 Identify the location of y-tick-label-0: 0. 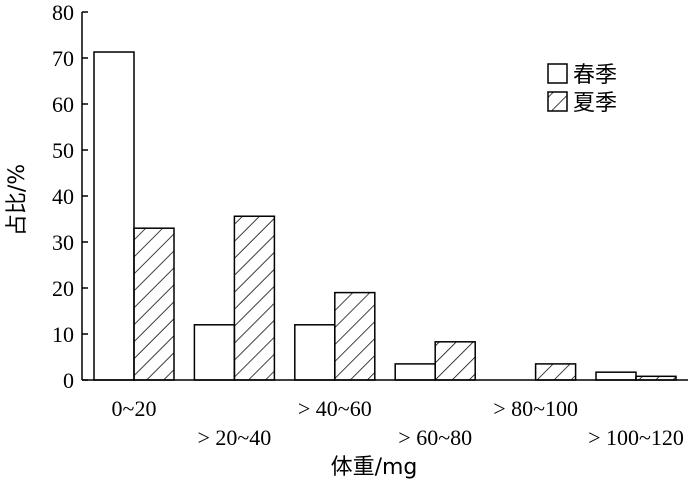
(68, 380).